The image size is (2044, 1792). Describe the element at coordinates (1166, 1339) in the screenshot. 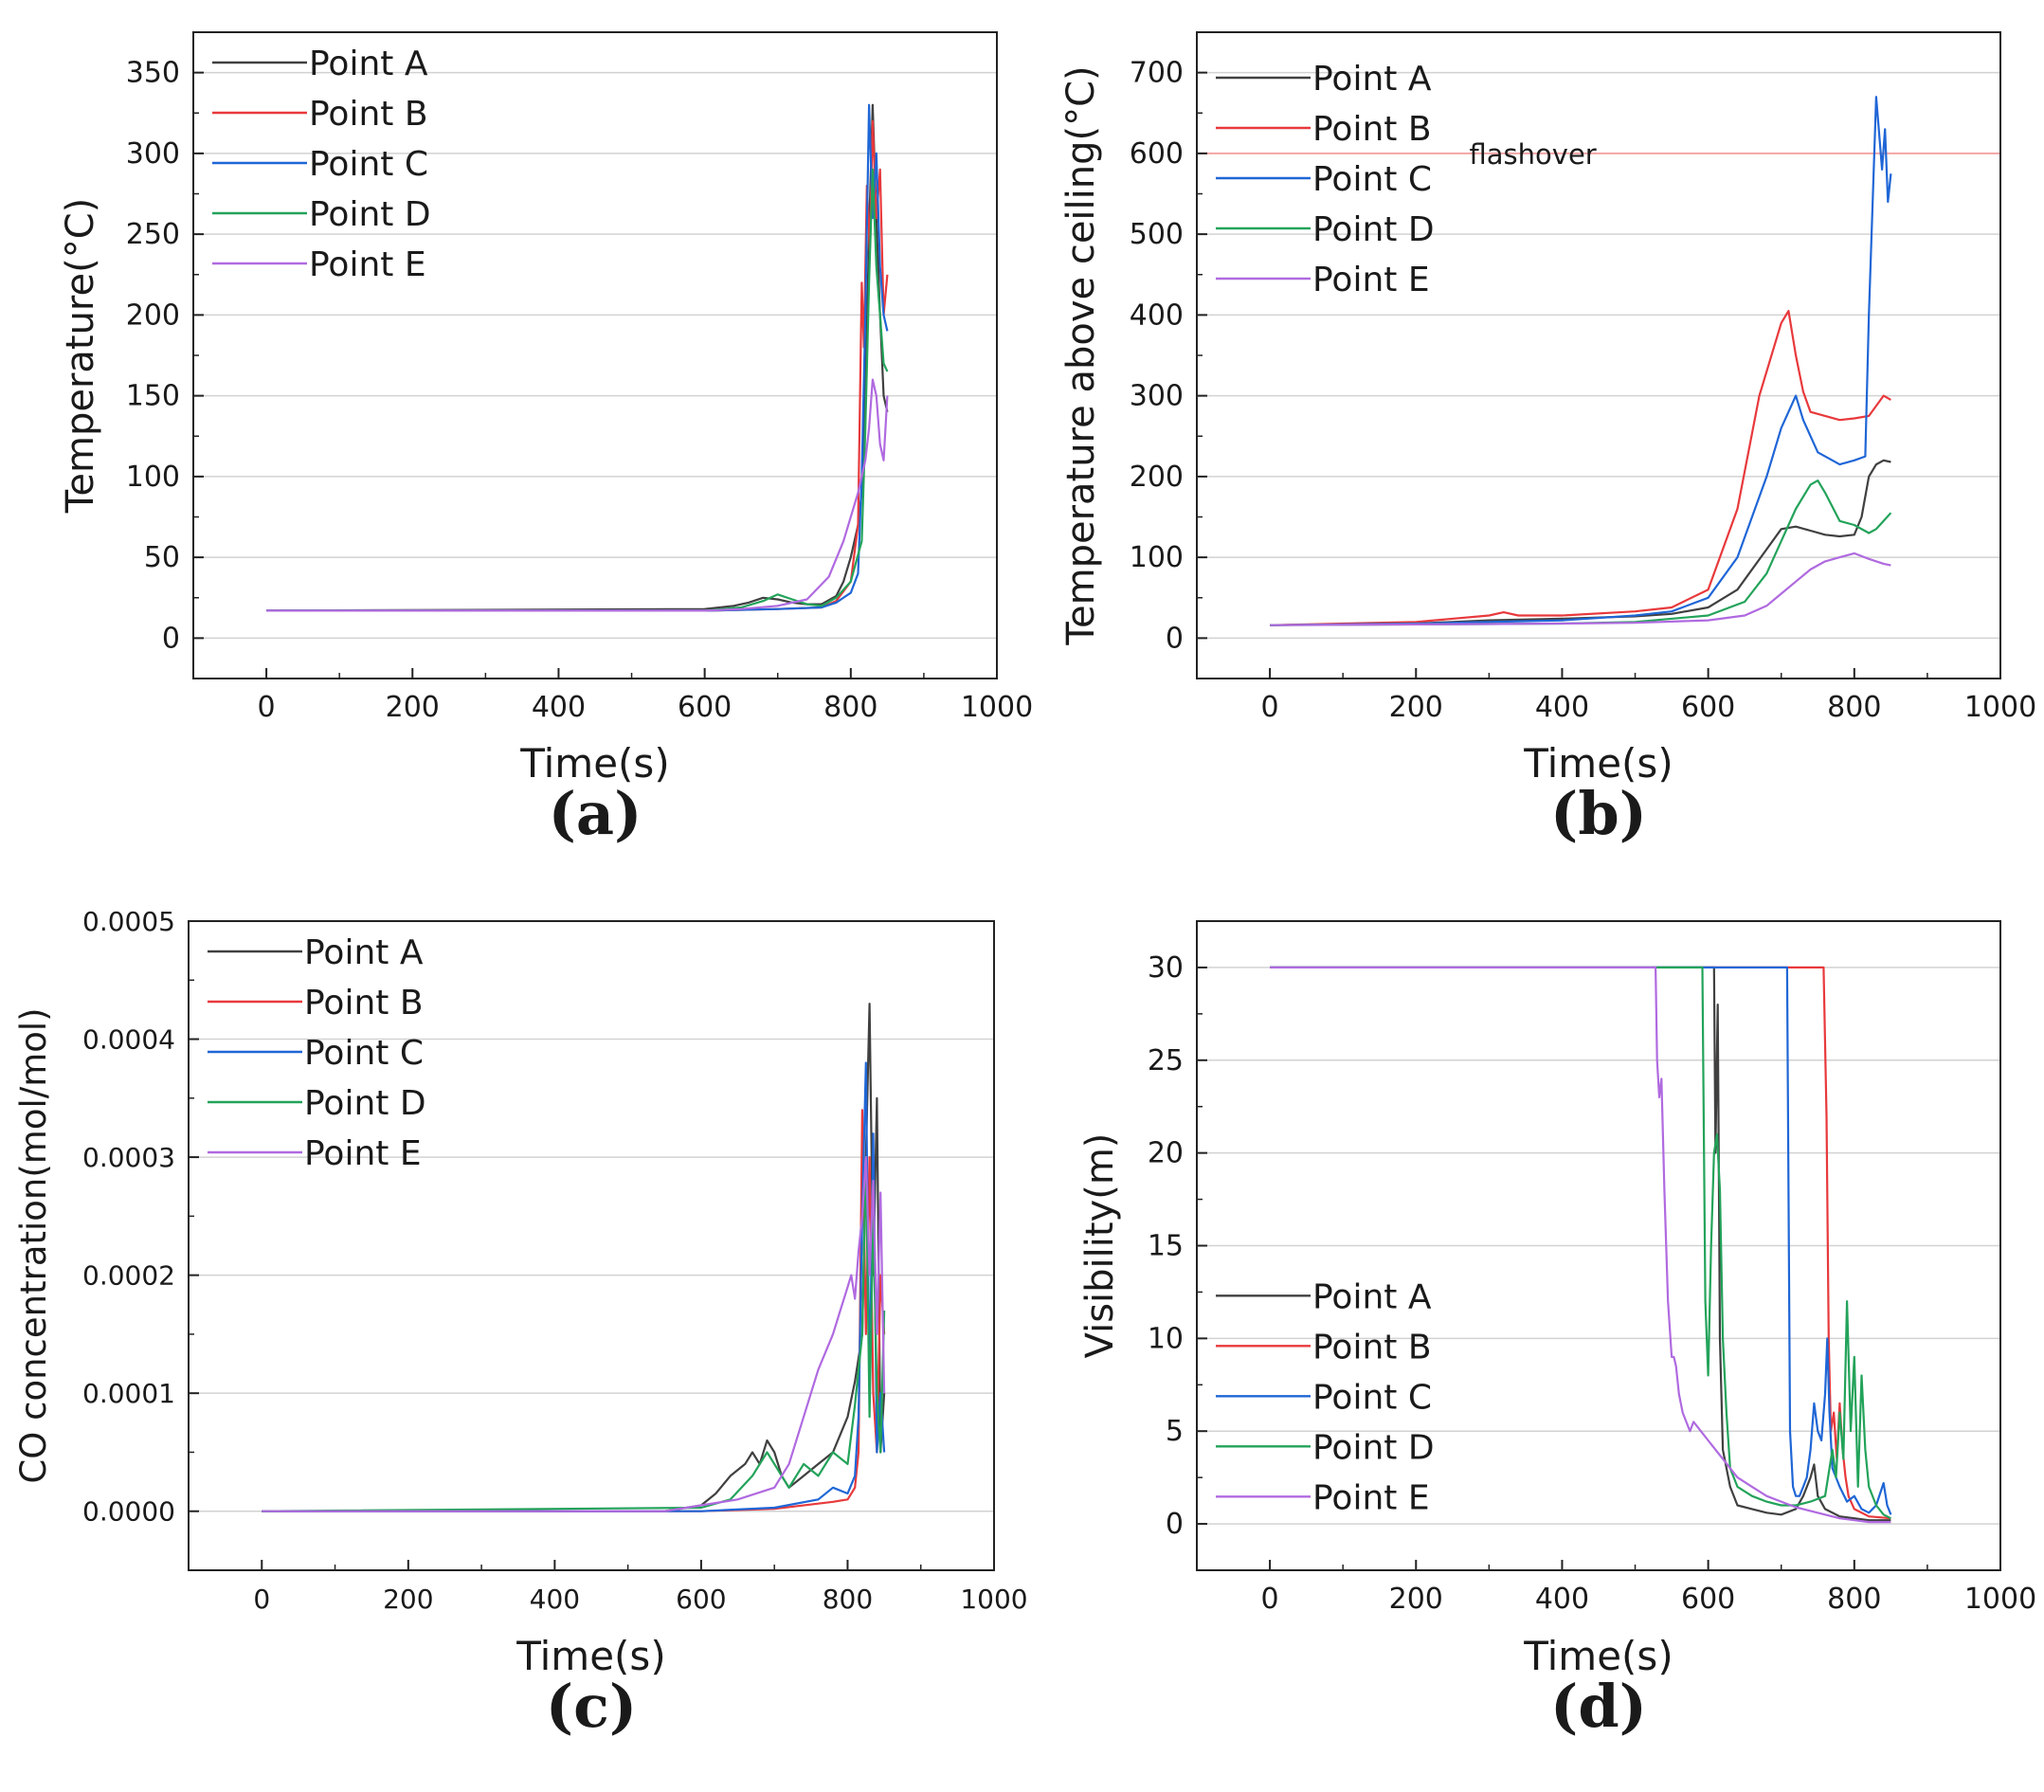

I see `y-tick-label: 10` at that location.